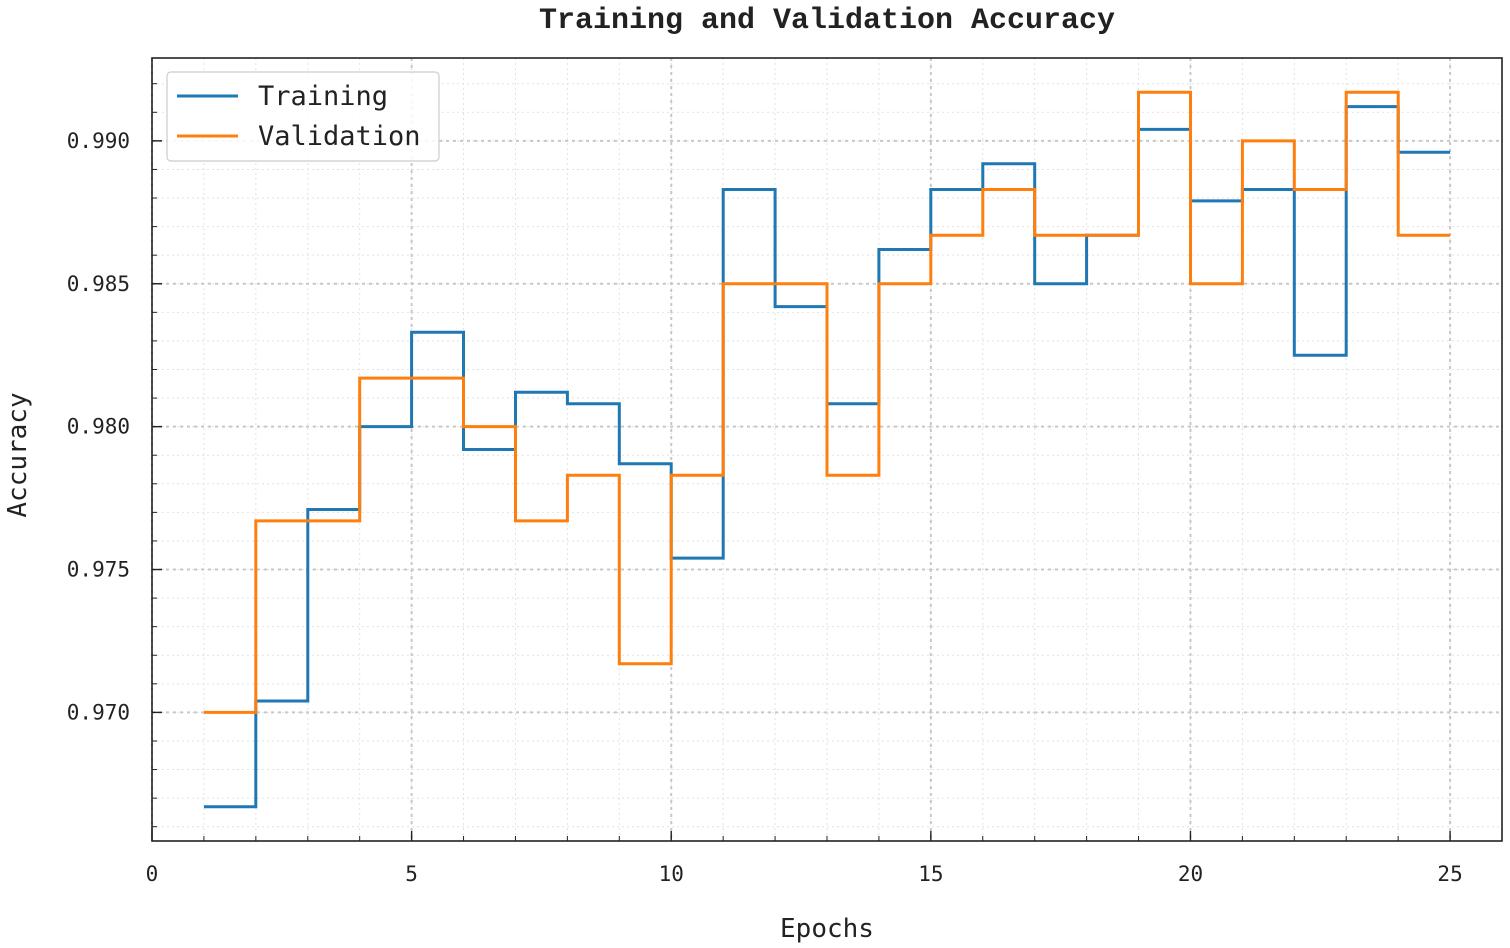 The image size is (1510, 948). What do you see at coordinates (1190, 874) in the screenshot?
I see `x-tick-label: 20` at bounding box center [1190, 874].